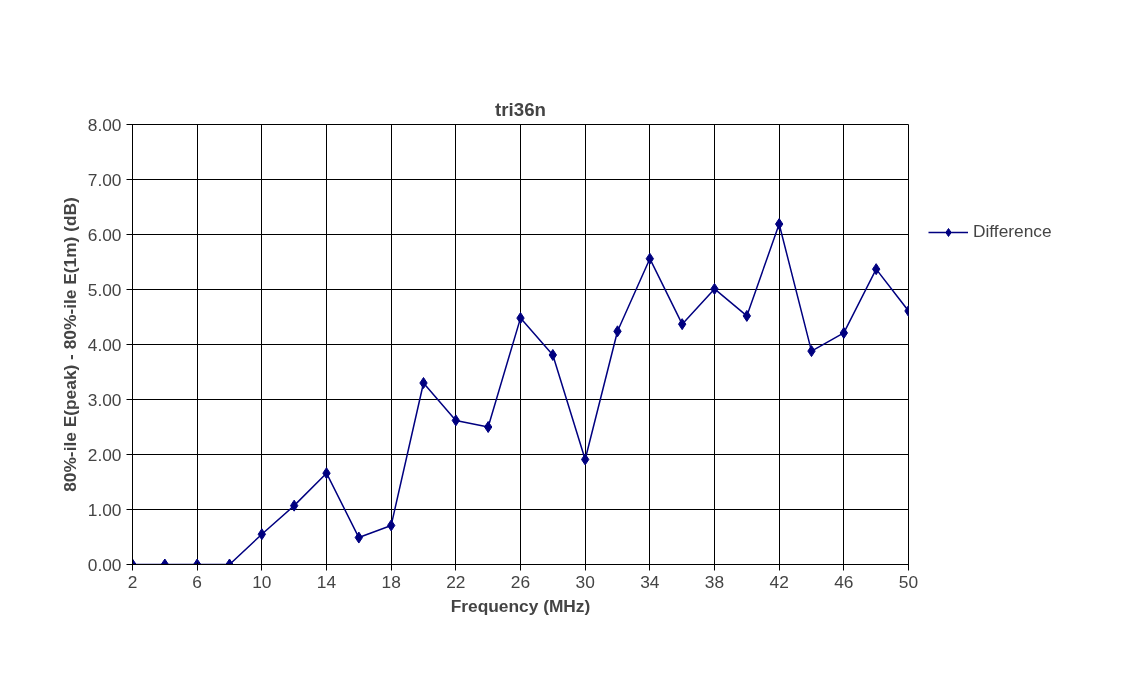  Describe the element at coordinates (908, 581) in the screenshot. I see `x-tick-label: 50` at that location.